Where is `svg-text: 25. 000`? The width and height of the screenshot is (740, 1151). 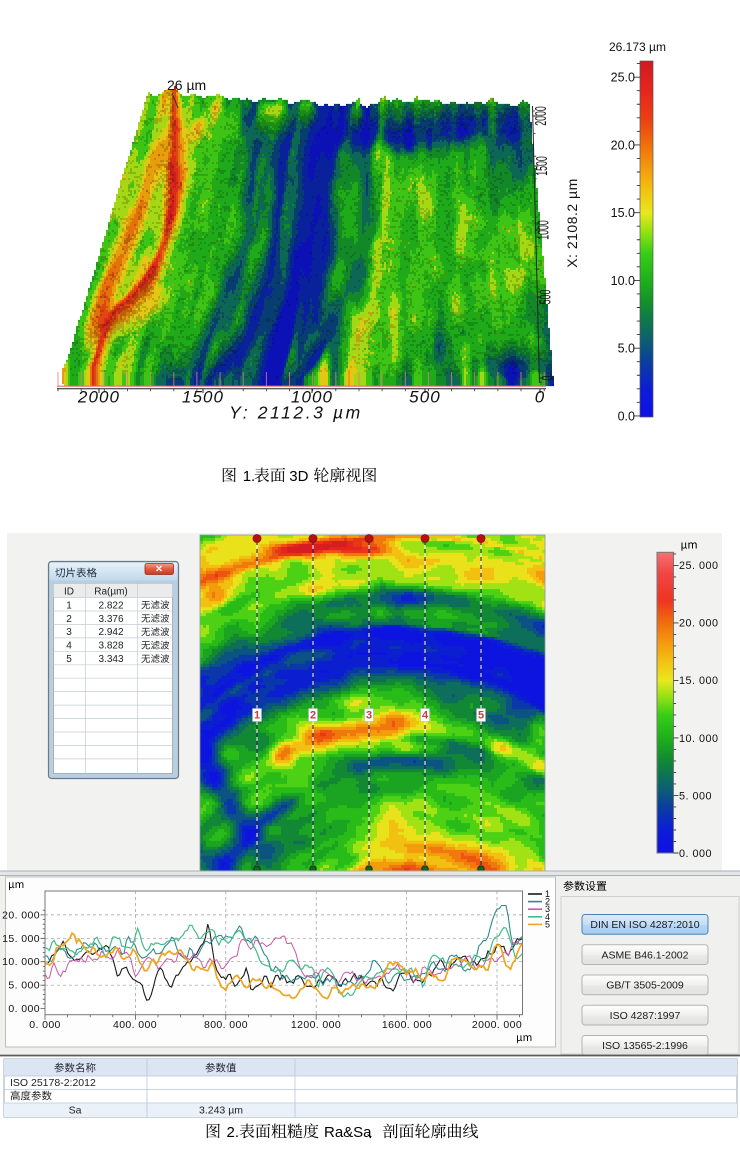 svg-text: 25. 000 is located at coordinates (699, 566).